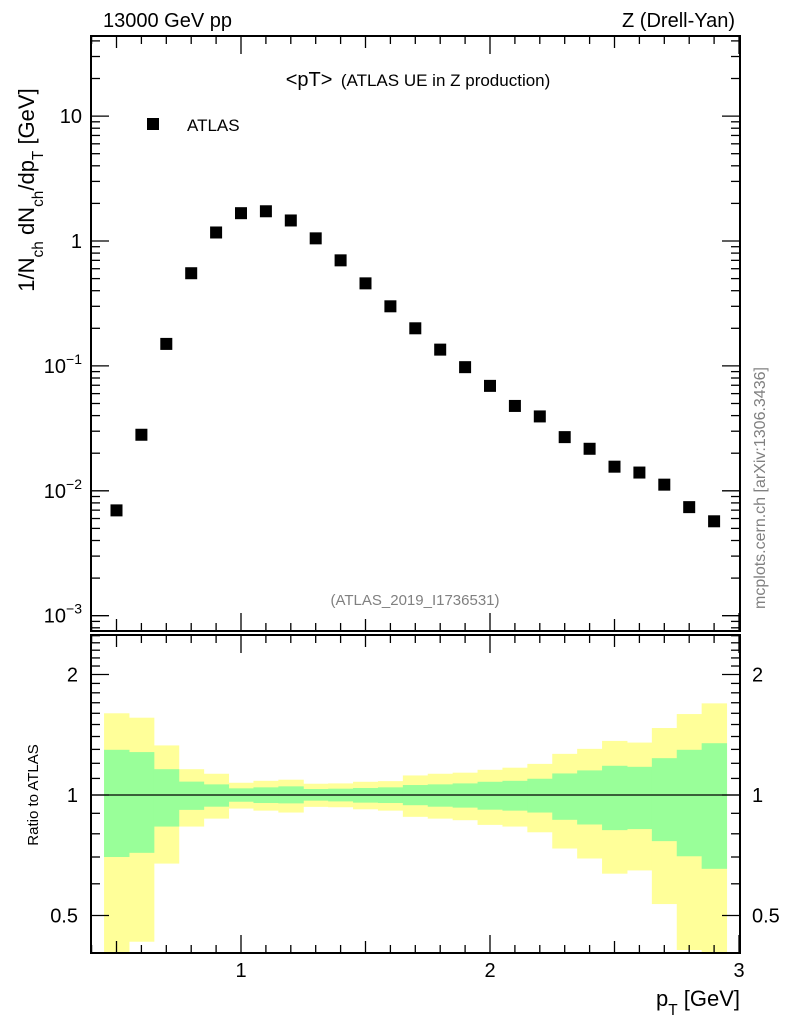  Describe the element at coordinates (414, 600) in the screenshot. I see `analysis-id: (ATLAS_2019_I1736531)` at that location.